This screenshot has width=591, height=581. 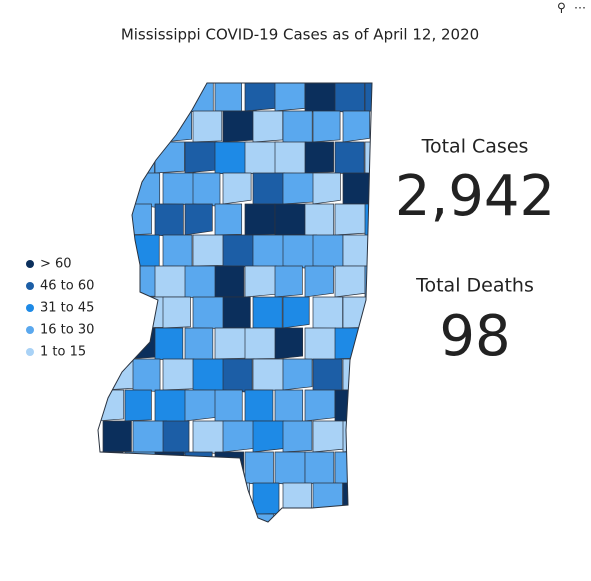 What do you see at coordinates (63, 352) in the screenshot?
I see `legend-label: 1 to 15` at bounding box center [63, 352].